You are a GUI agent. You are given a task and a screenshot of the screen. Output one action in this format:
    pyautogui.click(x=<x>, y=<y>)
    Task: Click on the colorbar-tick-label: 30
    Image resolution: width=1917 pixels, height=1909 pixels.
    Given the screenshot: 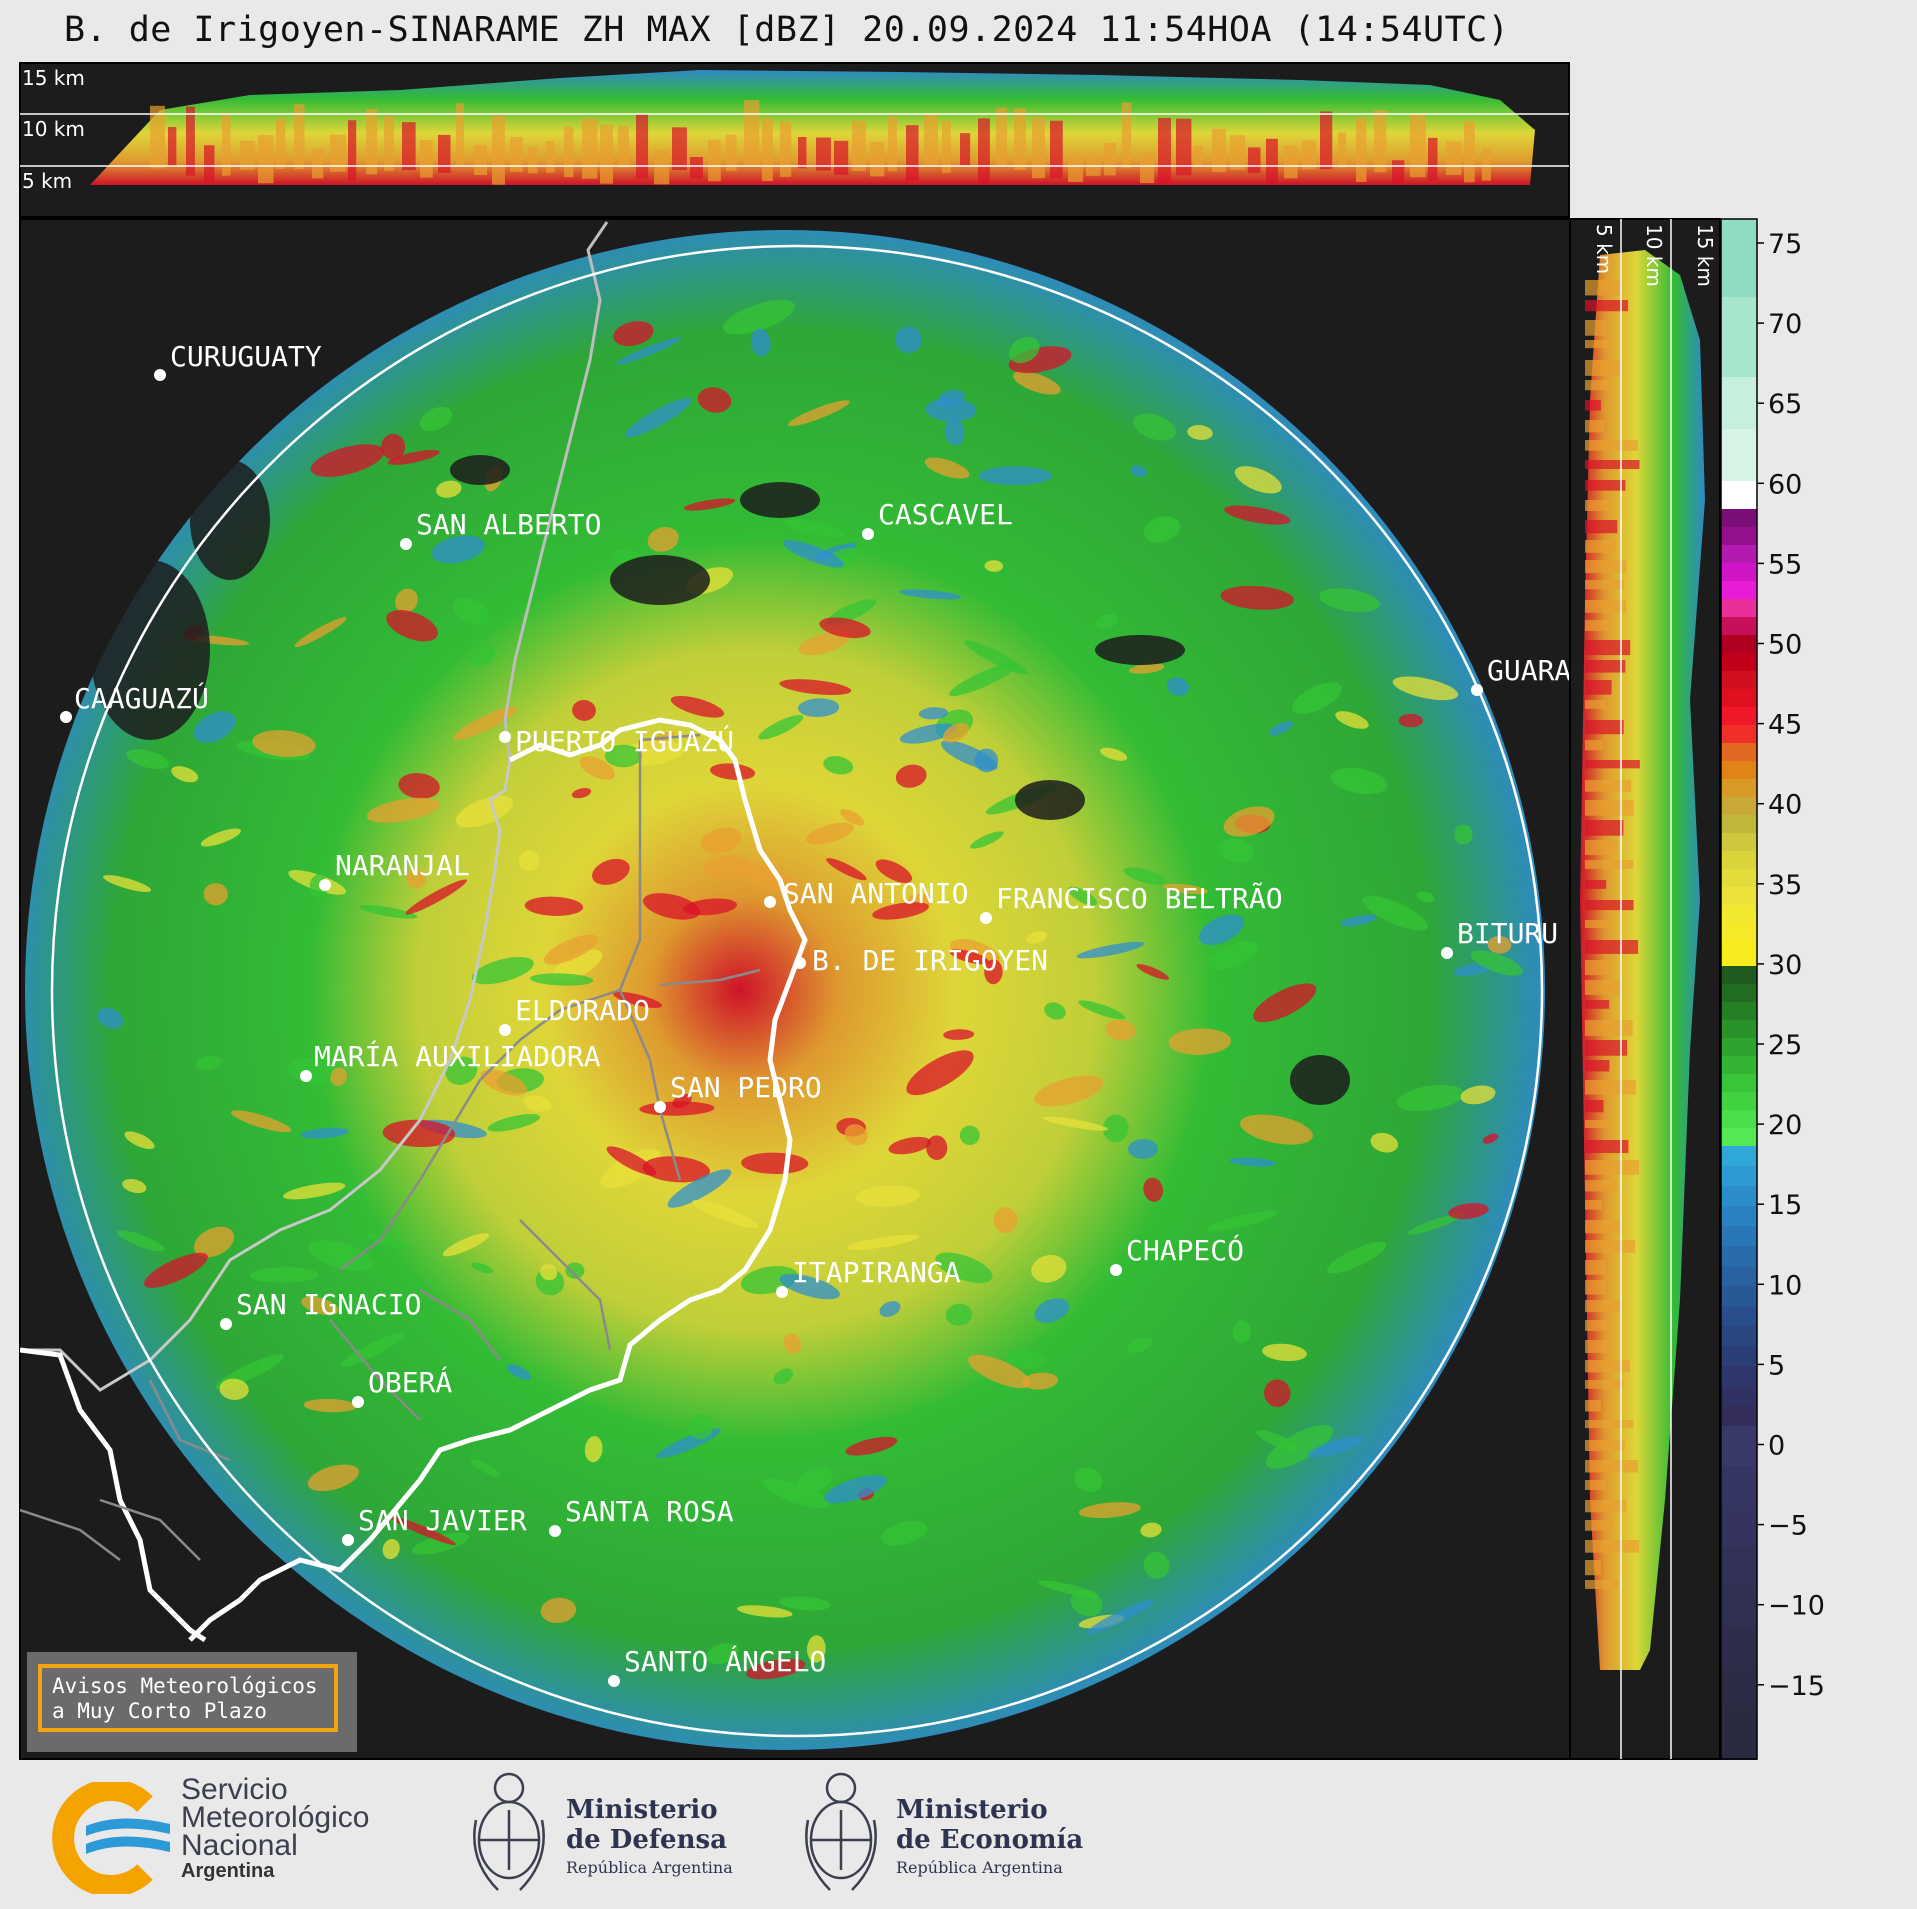 What is the action you would take?
    pyautogui.click(x=1785, y=965)
    